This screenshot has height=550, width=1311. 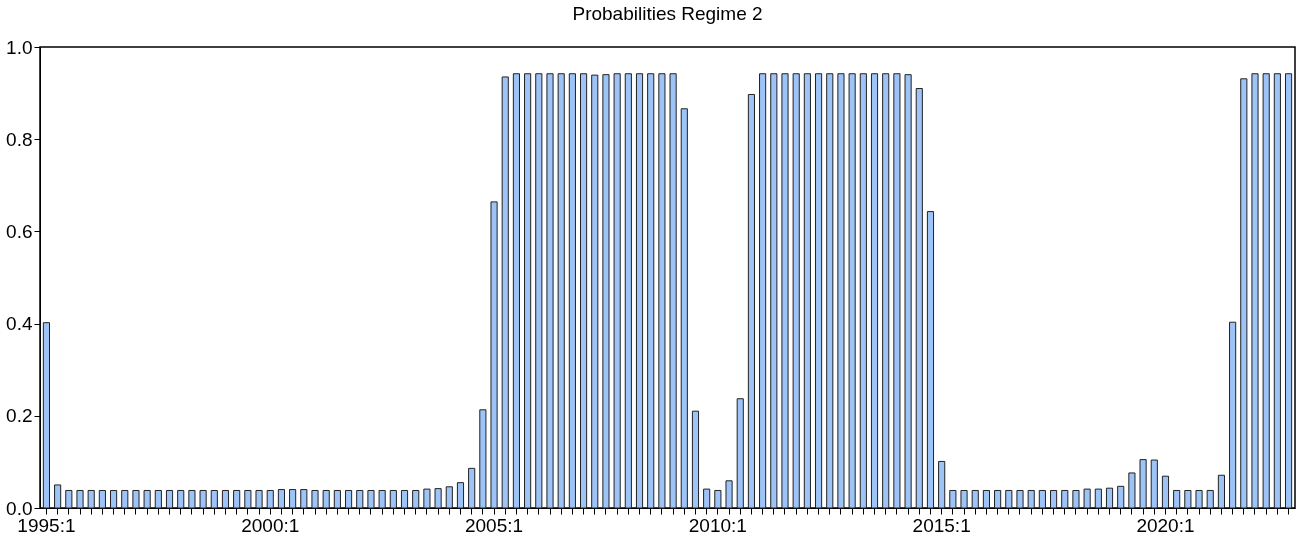 What do you see at coordinates (1165, 525) in the screenshot?
I see `x-tick-label: 2020:1` at bounding box center [1165, 525].